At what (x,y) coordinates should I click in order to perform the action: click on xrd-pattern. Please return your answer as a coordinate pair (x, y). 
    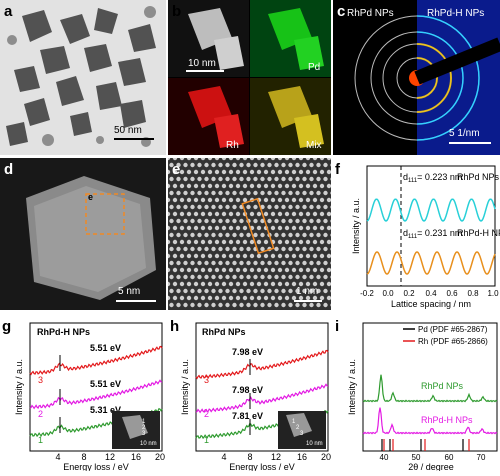
    Looking at the image, I should click on (430, 388).